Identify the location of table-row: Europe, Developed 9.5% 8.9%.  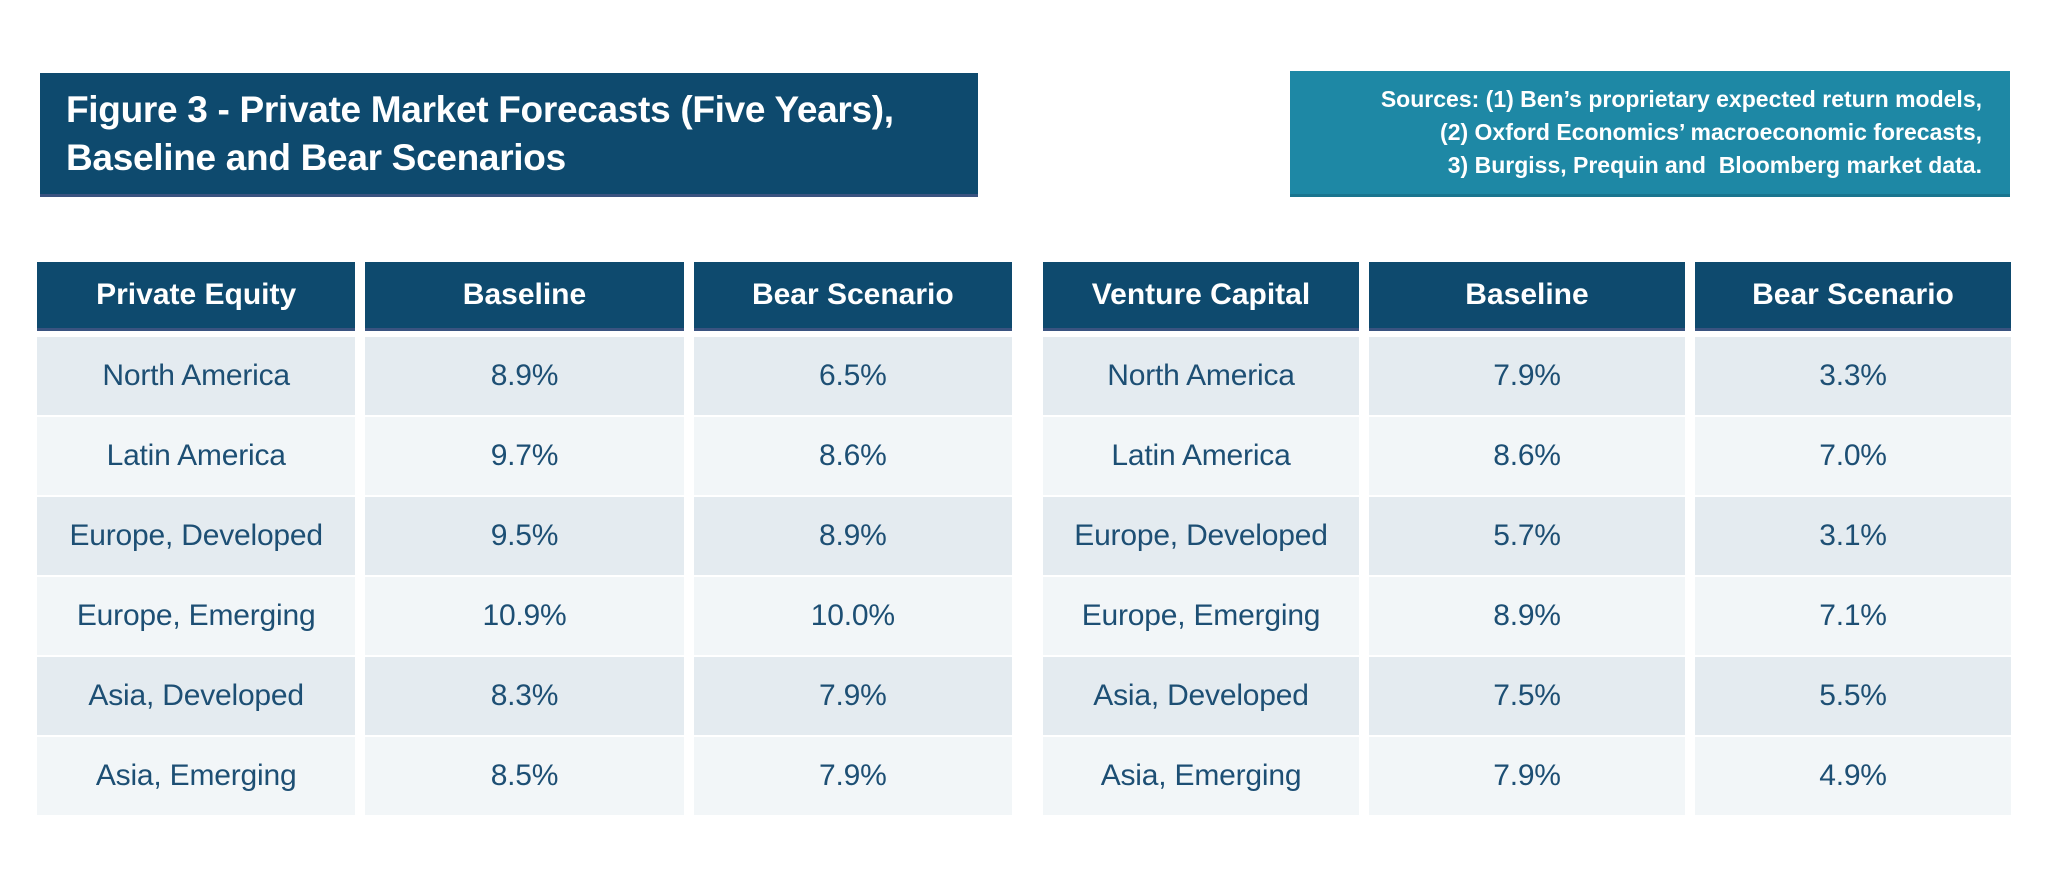
(524, 536).